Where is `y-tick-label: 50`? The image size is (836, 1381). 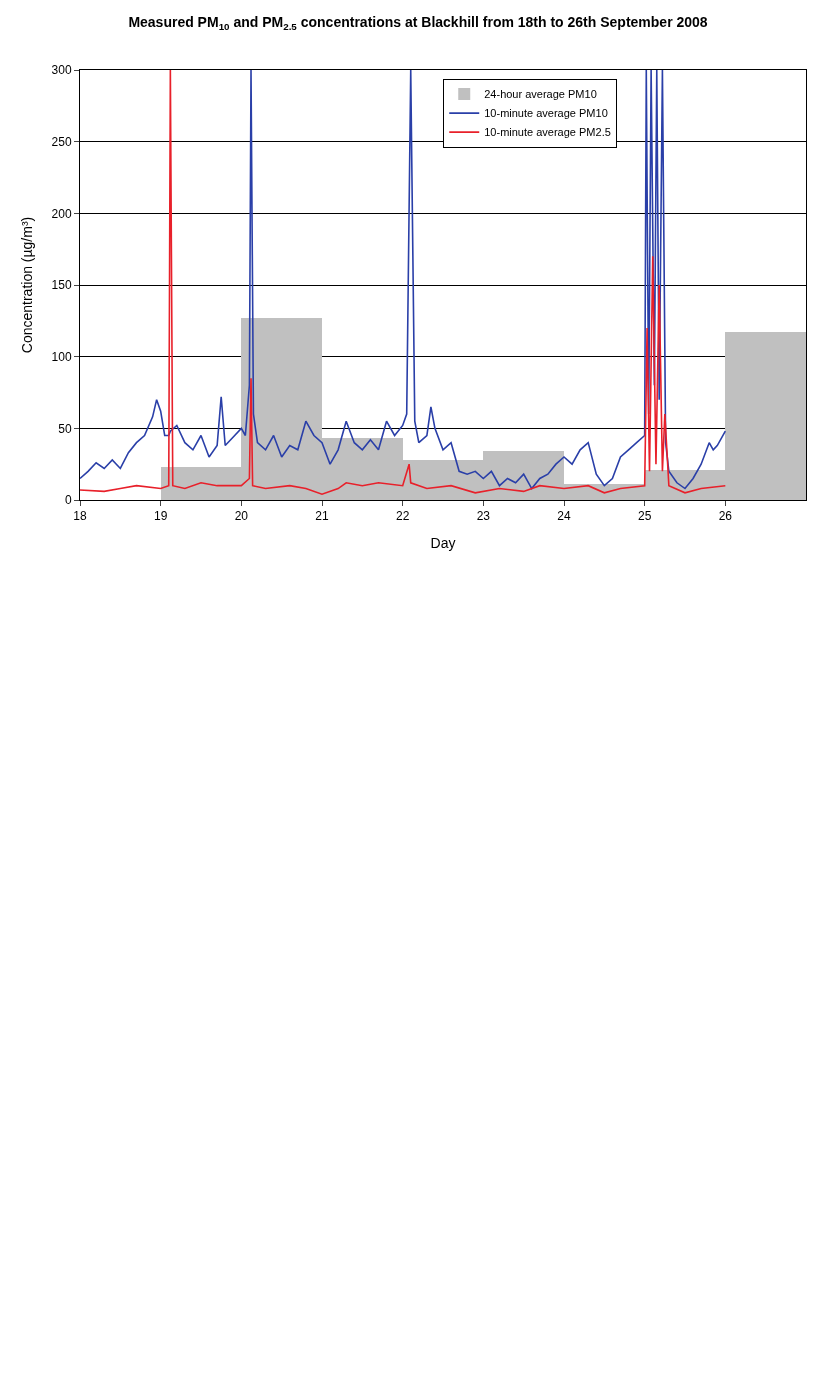 y-tick-label: 50 is located at coordinates (65, 428).